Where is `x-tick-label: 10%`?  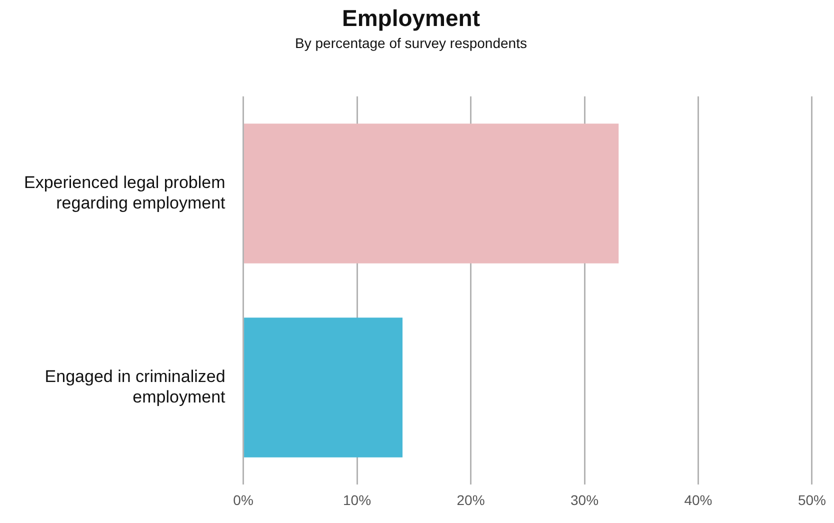
x-tick-label: 10% is located at coordinates (357, 500).